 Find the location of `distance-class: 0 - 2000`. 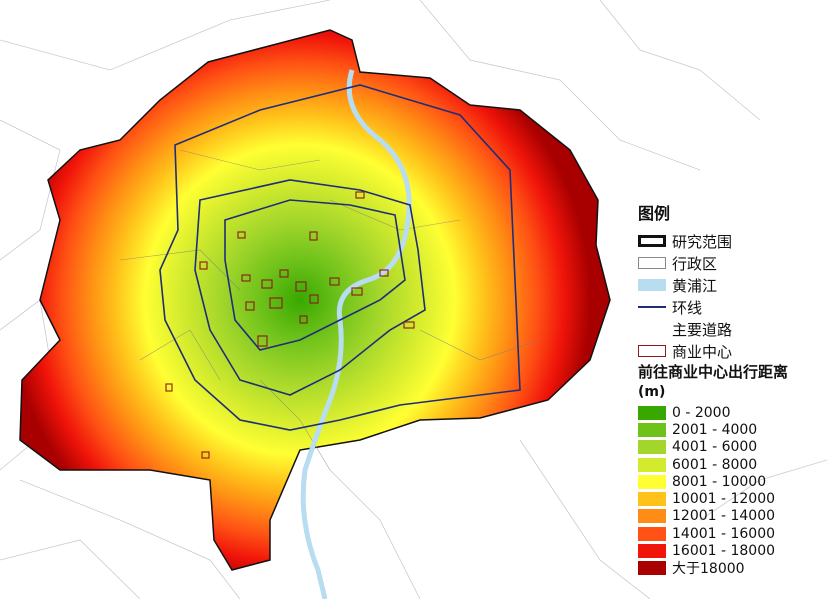

distance-class: 0 - 2000 is located at coordinates (731, 412).